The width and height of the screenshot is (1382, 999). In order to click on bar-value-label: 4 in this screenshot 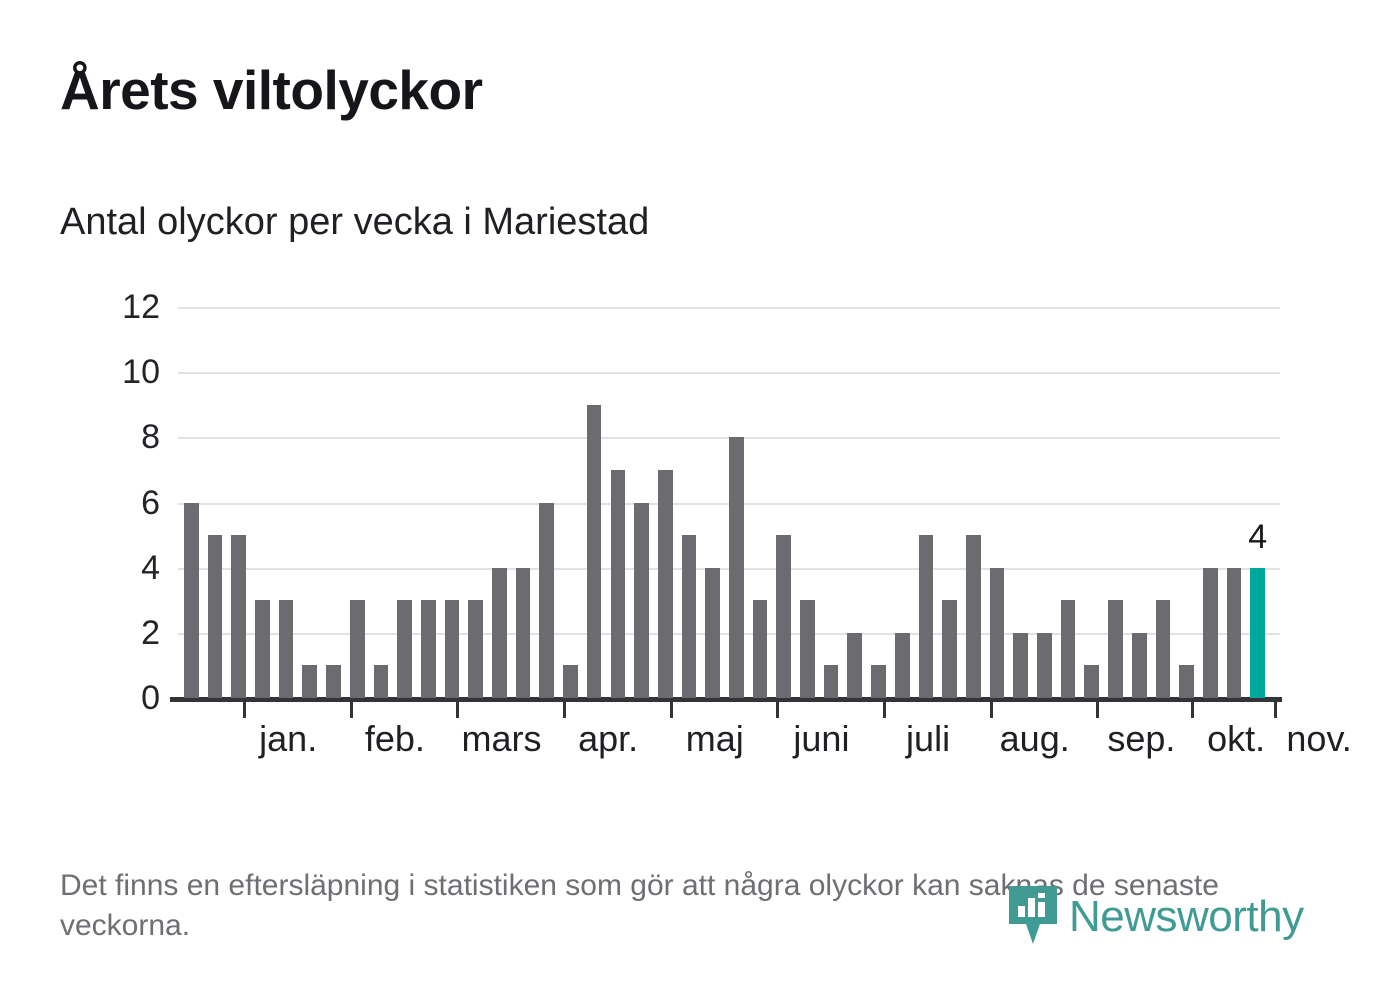, I will do `click(1258, 536)`.